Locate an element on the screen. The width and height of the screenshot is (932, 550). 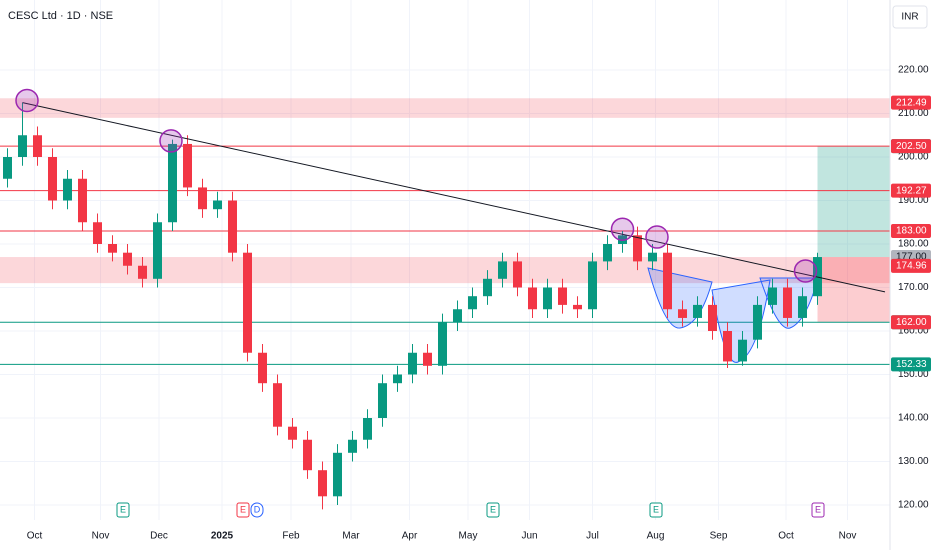
y-tick-label: 180.00 is located at coordinates (913, 244).